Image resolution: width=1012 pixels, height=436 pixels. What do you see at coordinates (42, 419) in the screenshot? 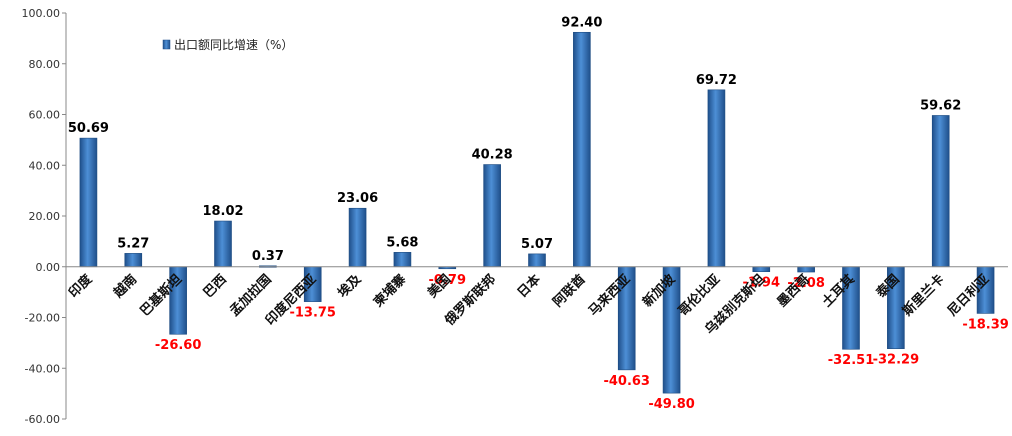
I see `y-tick-label: -60.00` at bounding box center [42, 419].